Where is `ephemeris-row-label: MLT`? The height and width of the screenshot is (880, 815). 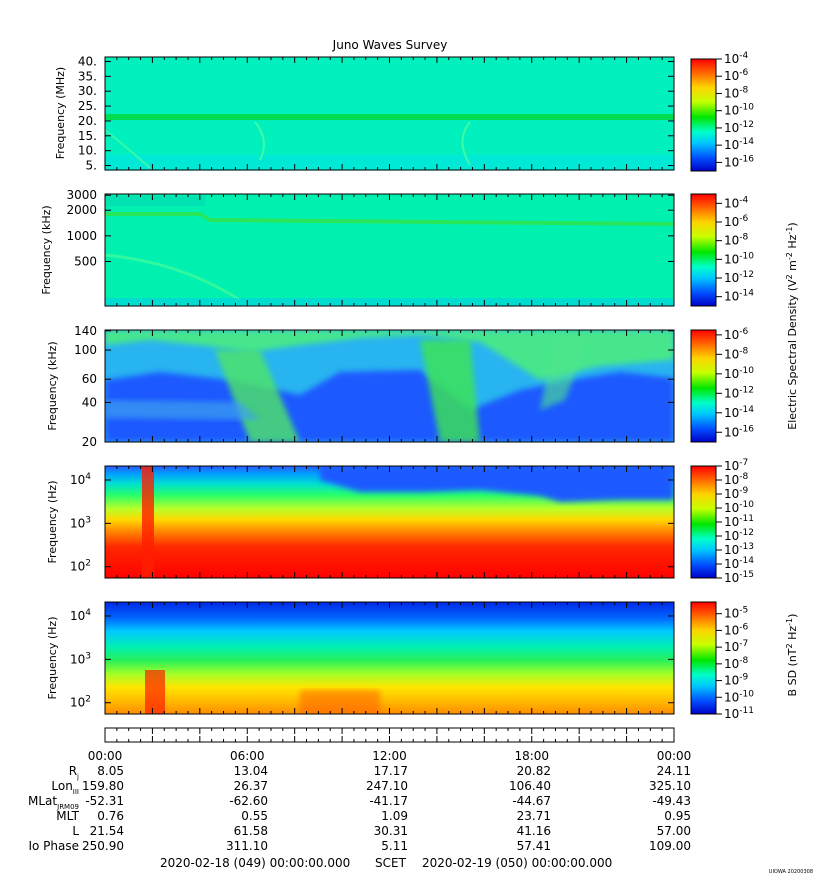
ephemeris-row-label: MLT is located at coordinates (67, 816).